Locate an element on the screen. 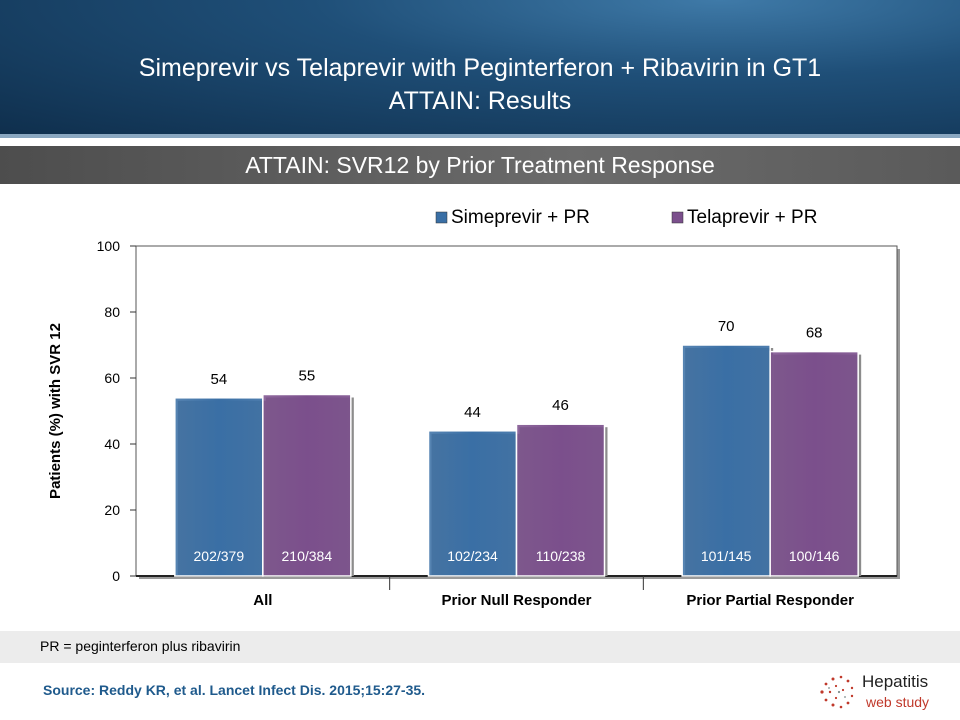 This screenshot has height=720, width=960. logo-text-hepatitis: Hepatitis is located at coordinates (895, 681).